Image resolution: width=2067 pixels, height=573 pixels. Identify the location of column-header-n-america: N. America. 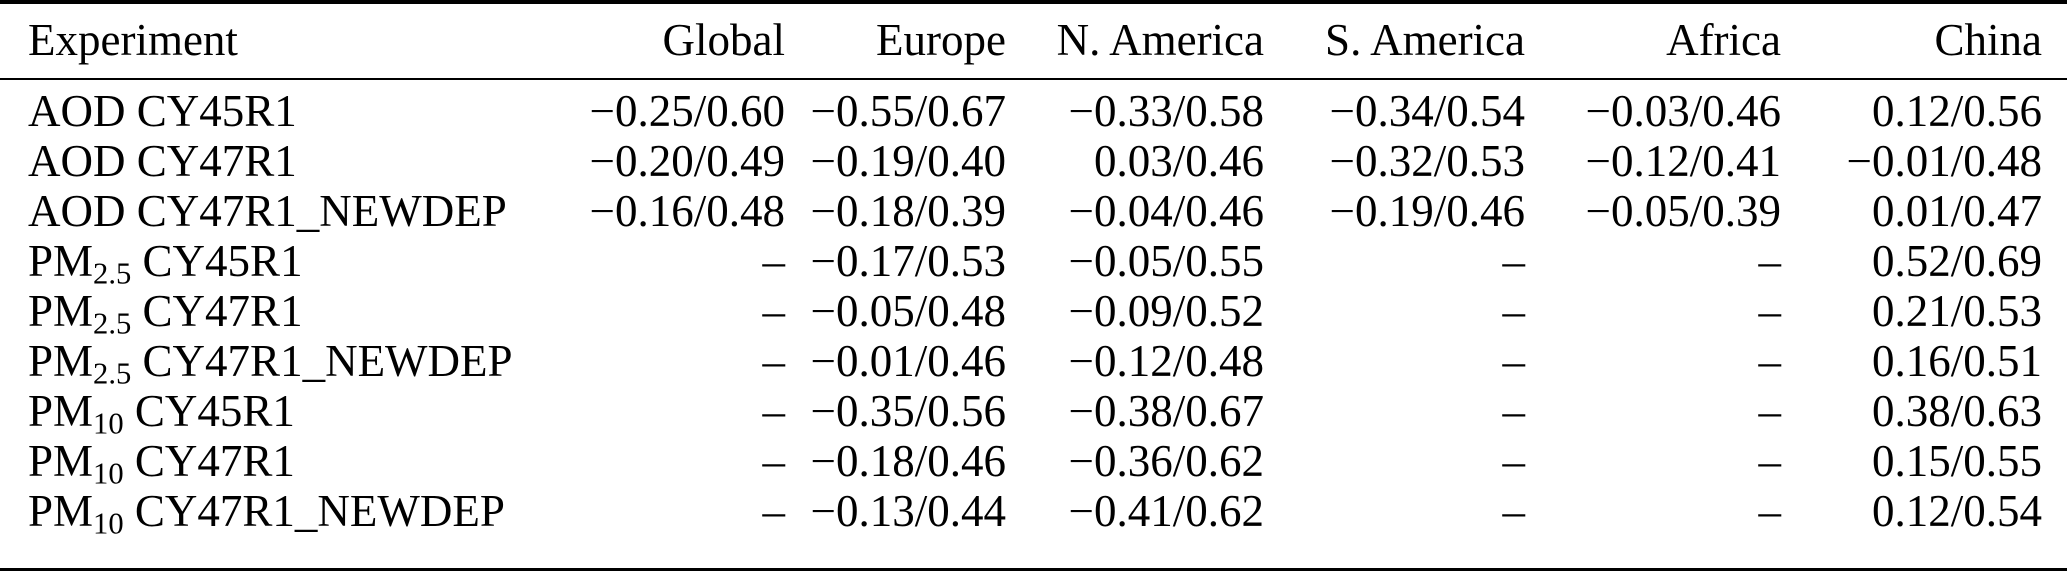
(1140, 41).